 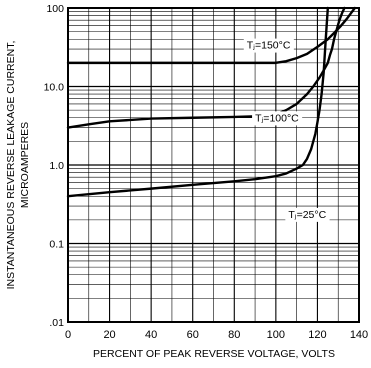 I want to click on x-tick-label: 20, so click(x=109, y=335).